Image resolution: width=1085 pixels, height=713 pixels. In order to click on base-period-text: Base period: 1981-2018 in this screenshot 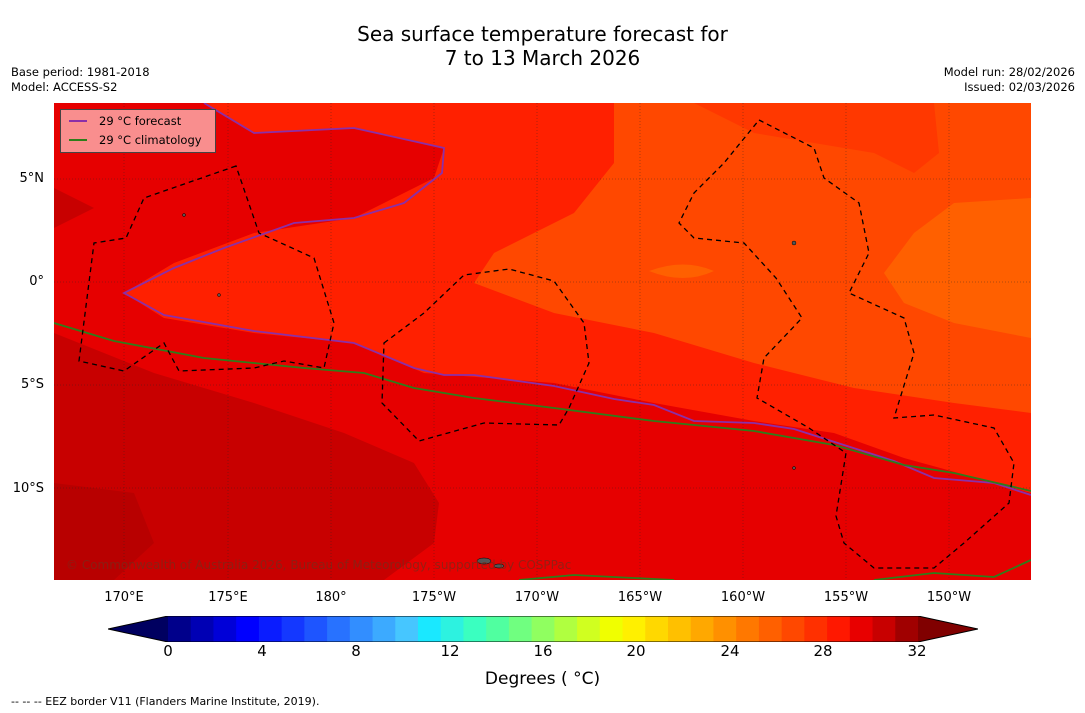, I will do `click(80, 72)`.